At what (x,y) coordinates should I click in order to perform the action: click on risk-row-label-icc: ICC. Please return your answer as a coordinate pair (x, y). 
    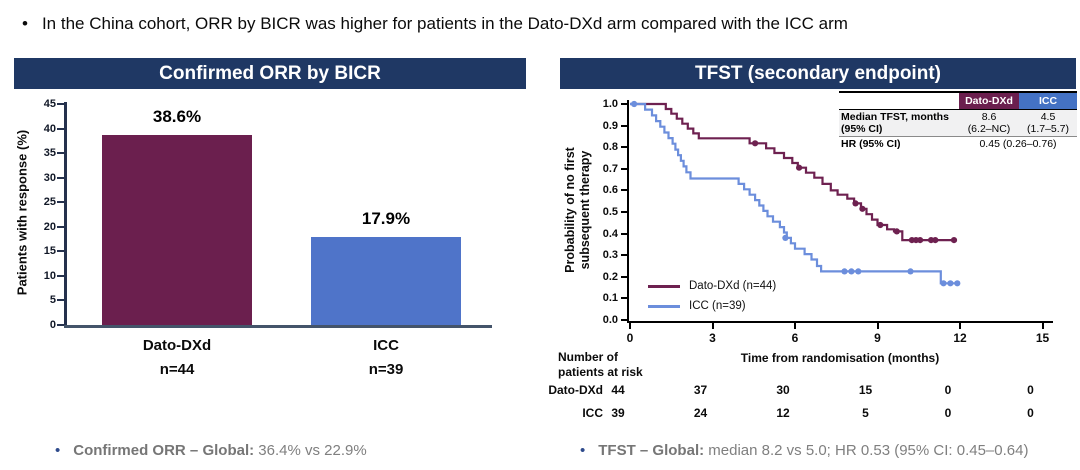
    Looking at the image, I should click on (592, 413).